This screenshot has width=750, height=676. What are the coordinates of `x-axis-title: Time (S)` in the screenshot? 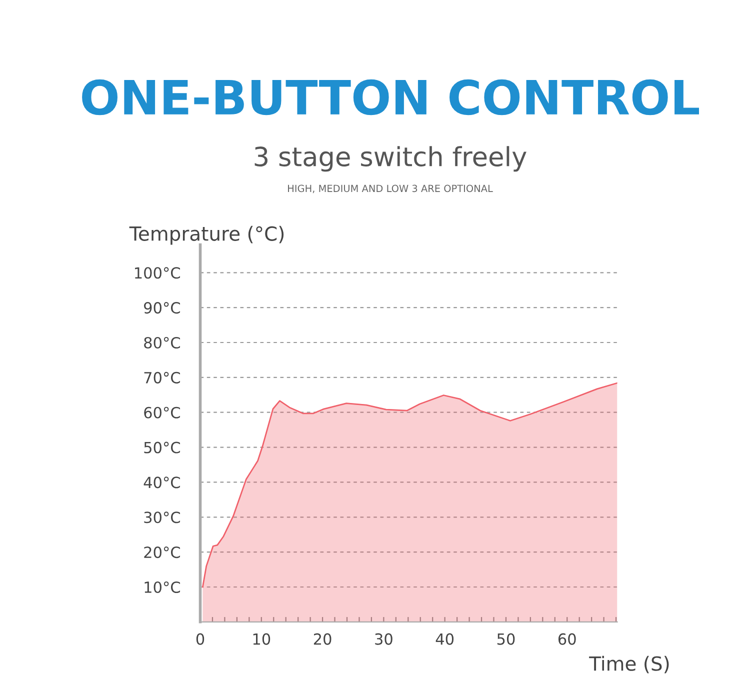 It's located at (629, 665).